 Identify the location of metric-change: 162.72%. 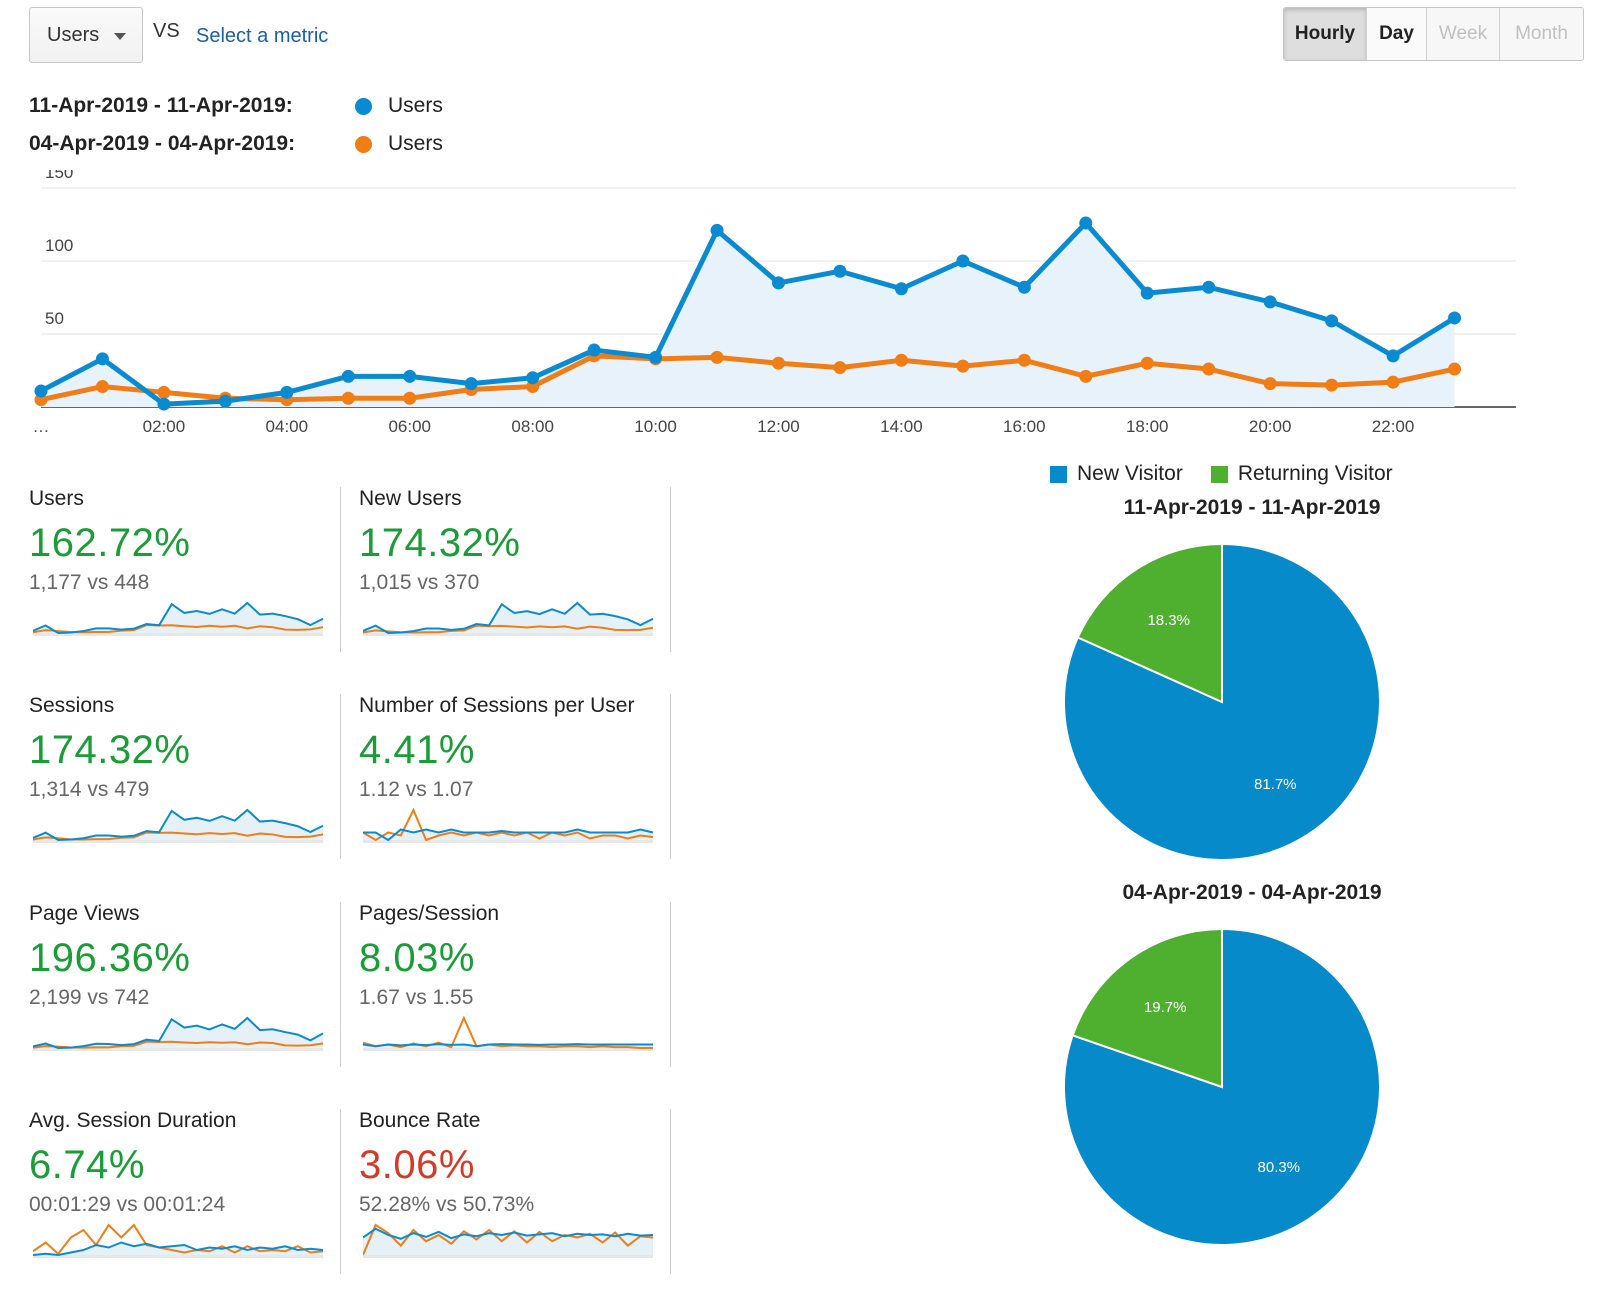
(110, 543).